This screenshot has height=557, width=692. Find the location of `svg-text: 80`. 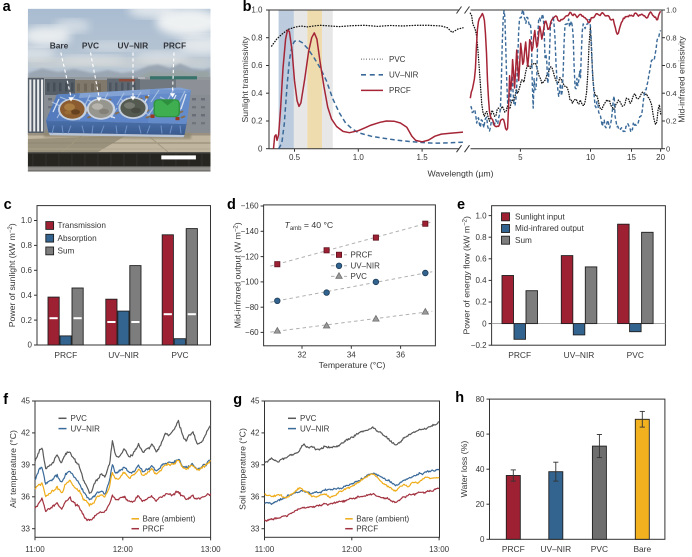

svg-text: 80 is located at coordinates (480, 399).